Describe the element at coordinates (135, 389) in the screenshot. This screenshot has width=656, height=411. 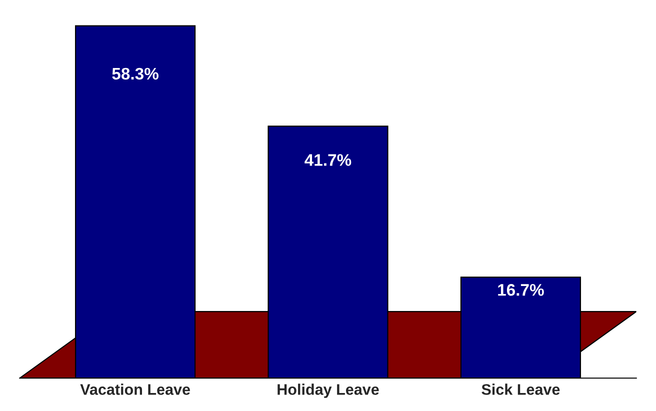
I see `x-tick-label: Vacation Leave` at that location.